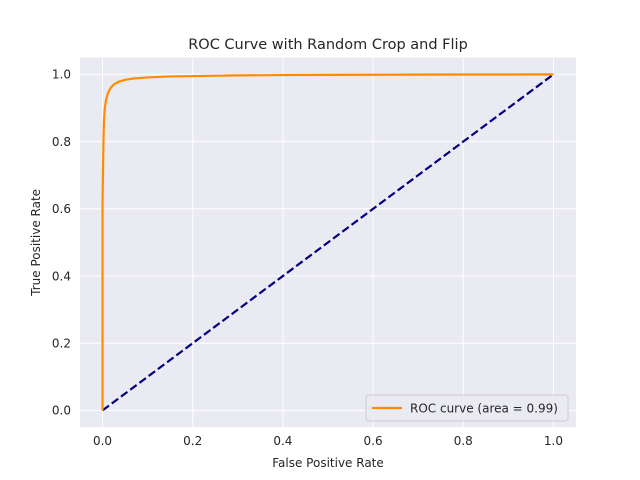  I want to click on legend: ROC curve (area = 0.99), so click(467, 408).